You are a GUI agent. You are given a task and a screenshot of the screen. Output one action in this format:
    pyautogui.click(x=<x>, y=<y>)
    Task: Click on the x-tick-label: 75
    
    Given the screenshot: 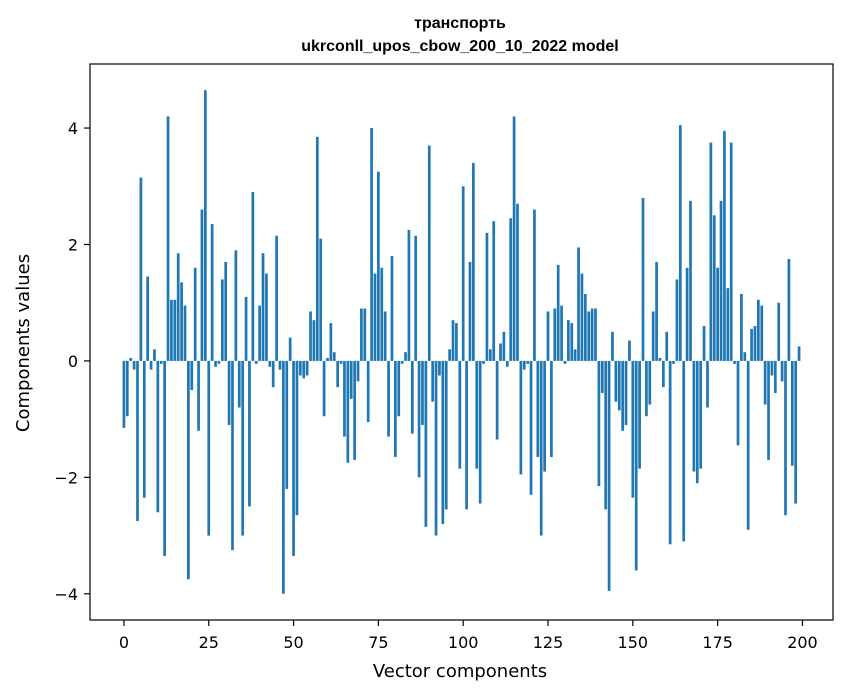 What is the action you would take?
    pyautogui.click(x=378, y=642)
    